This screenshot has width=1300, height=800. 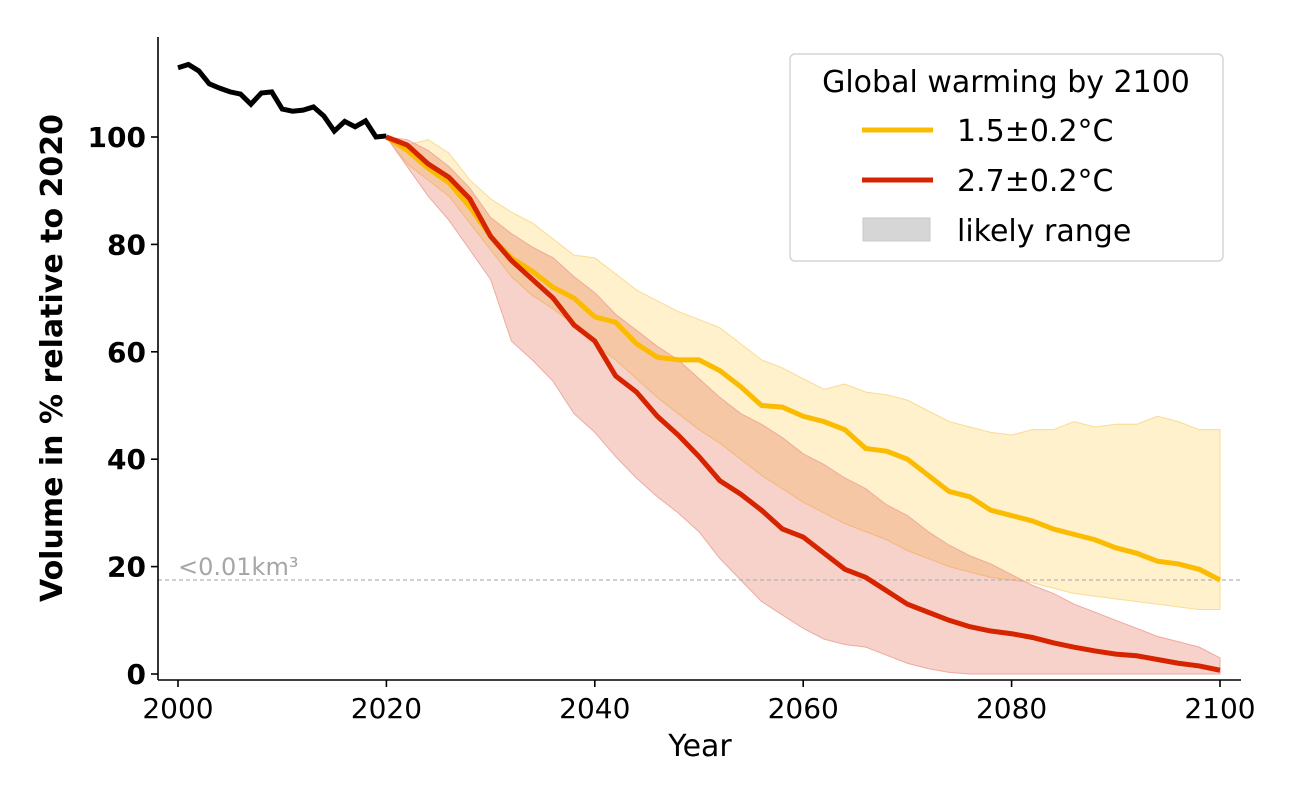 I want to click on reference-annotation: <0.01km³, so click(x=238, y=567).